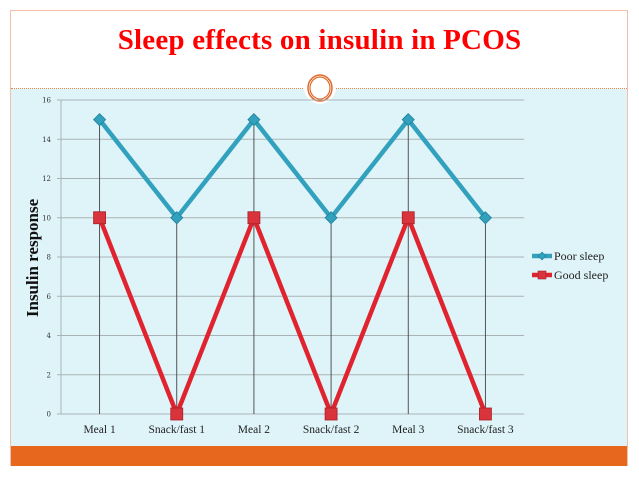 The height and width of the screenshot is (479, 639). What do you see at coordinates (319, 456) in the screenshot?
I see `slide-footer-bar` at bounding box center [319, 456].